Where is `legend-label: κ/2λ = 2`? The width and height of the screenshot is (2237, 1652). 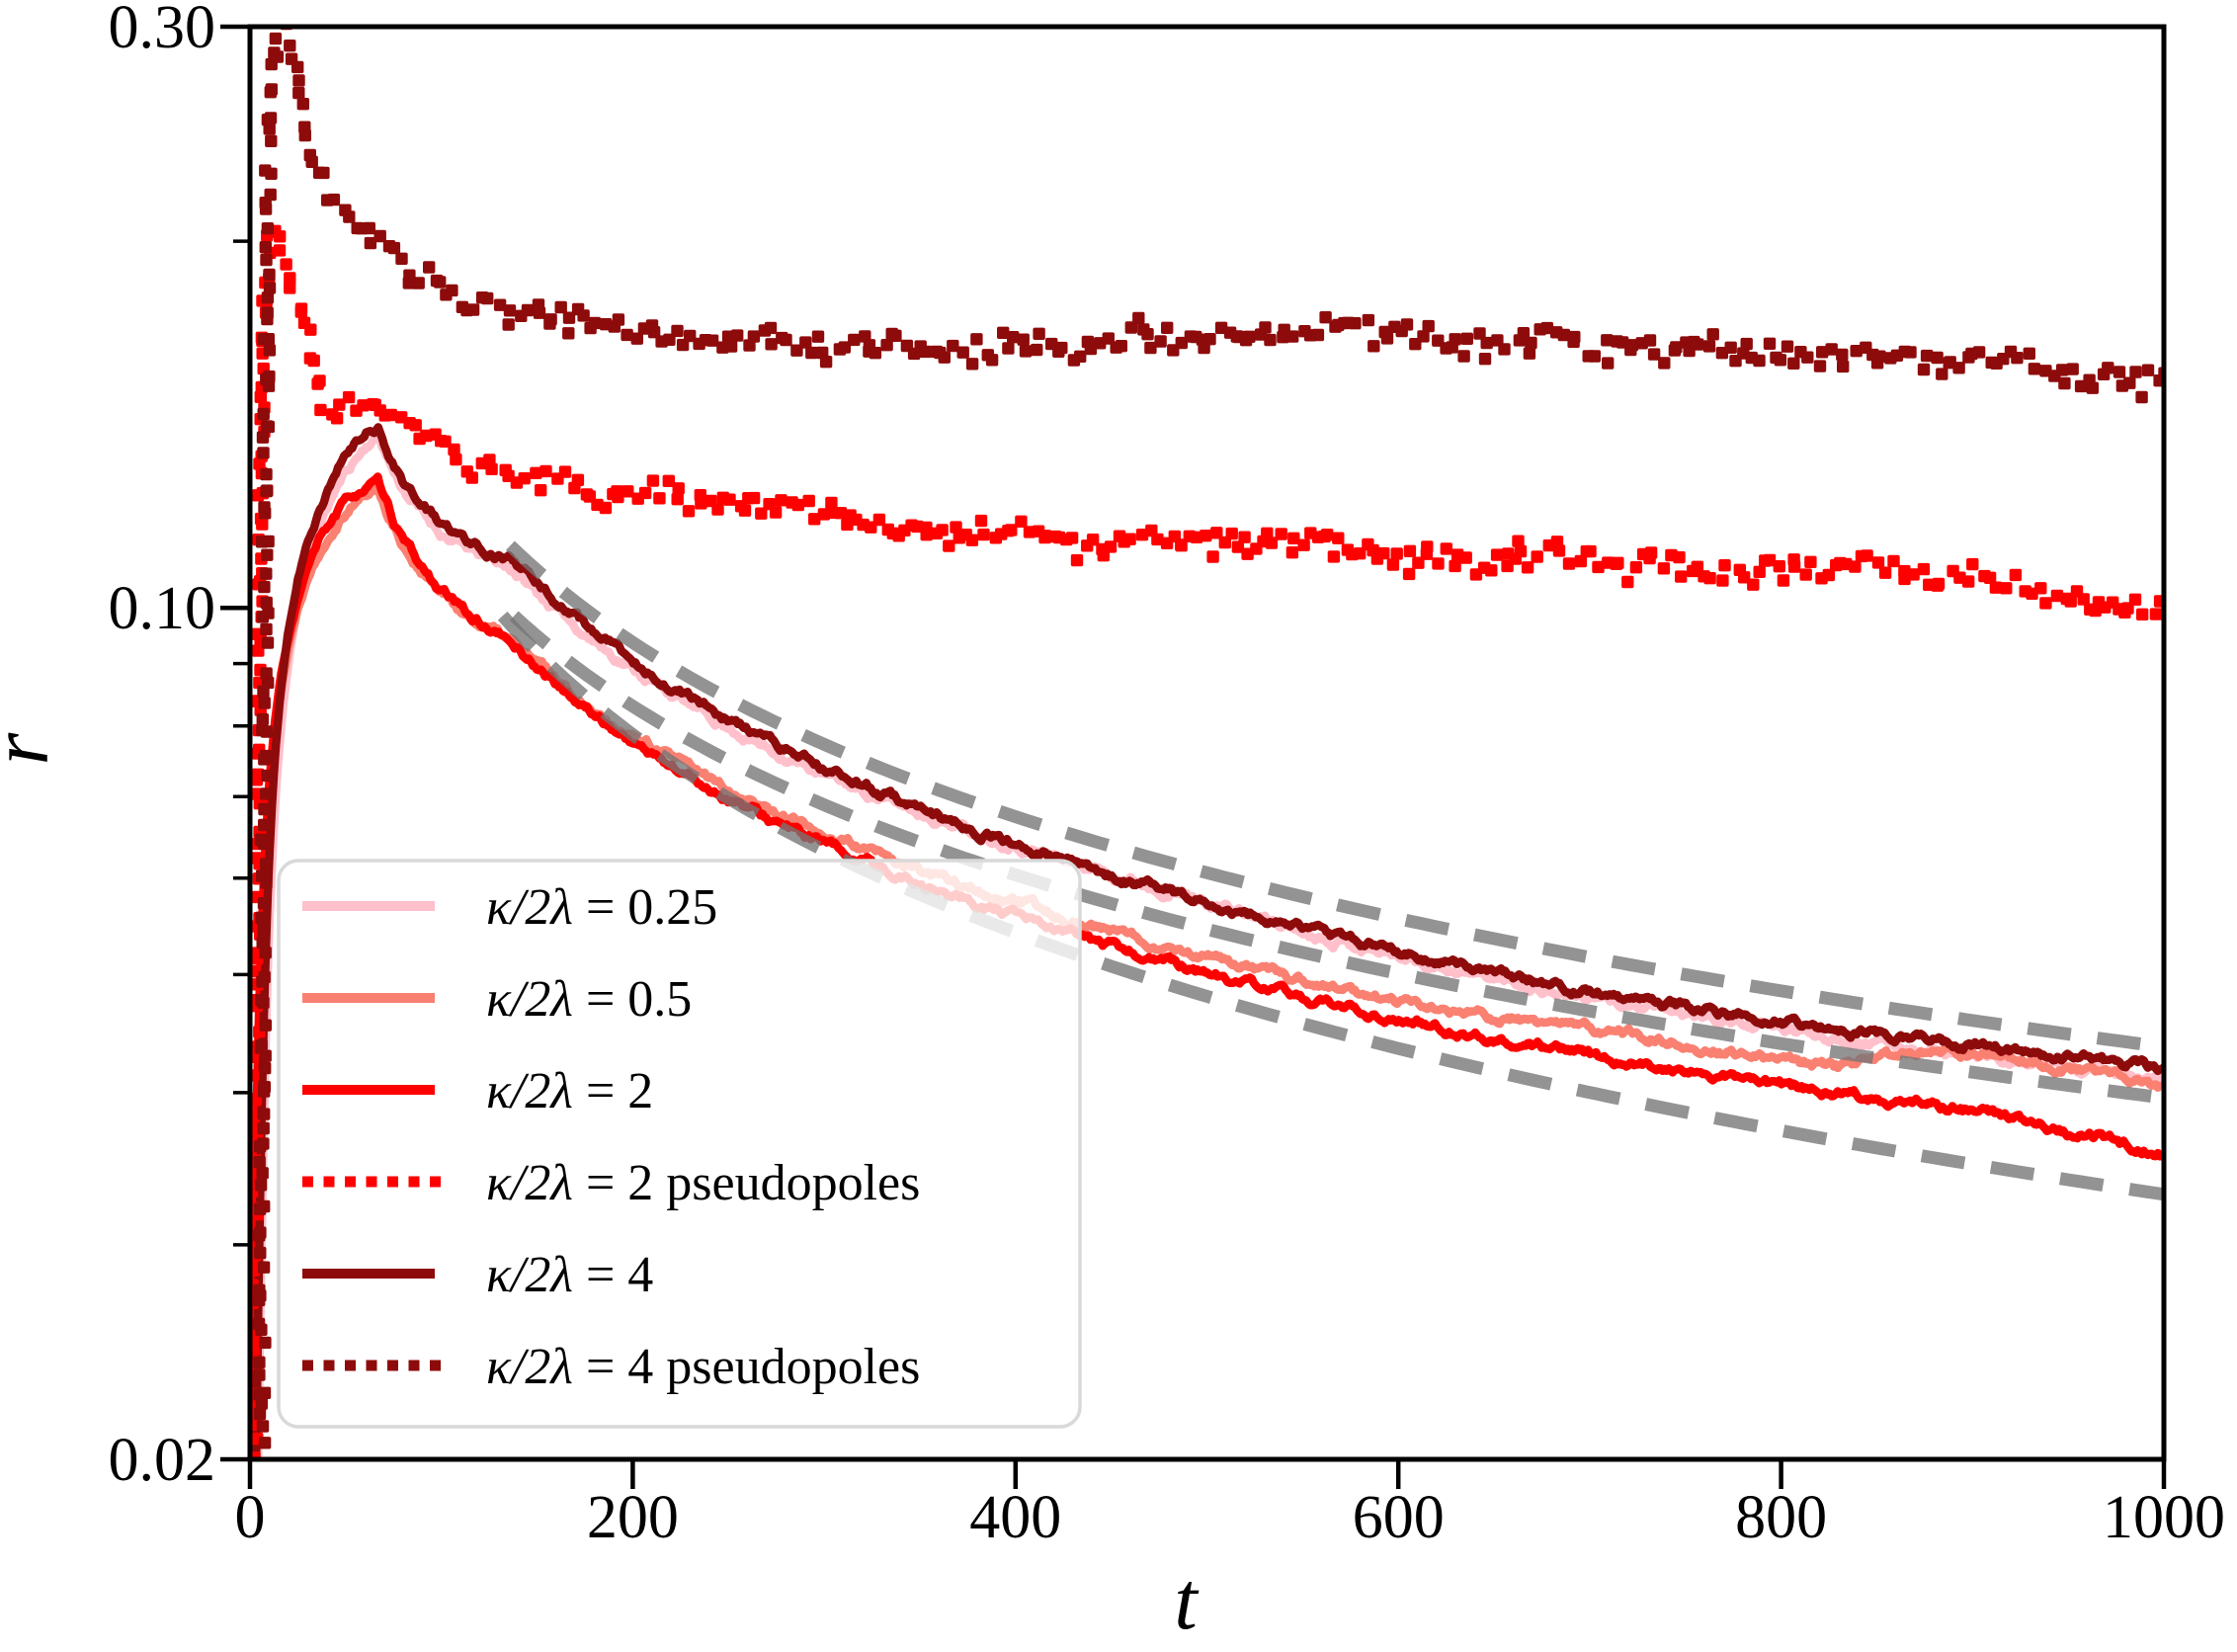 legend-label: κ/2λ = 2 is located at coordinates (569, 1091).